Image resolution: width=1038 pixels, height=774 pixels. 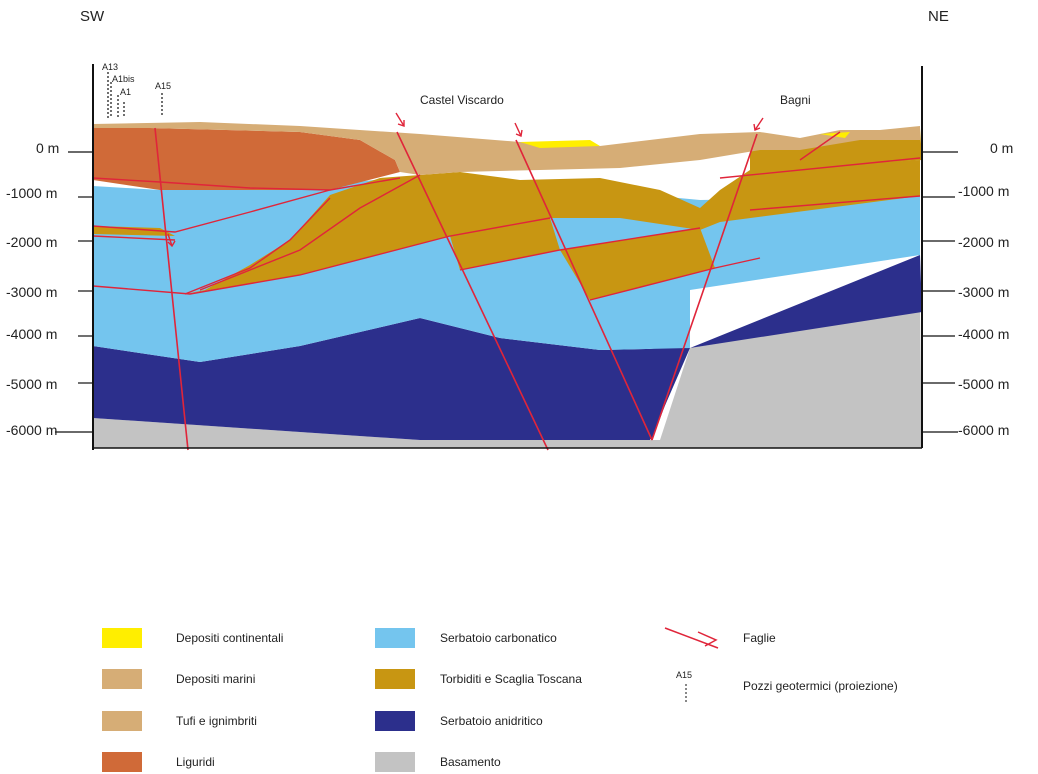 What do you see at coordinates (983, 242) in the screenshot?
I see `depth-label-right-2000: -2000 m` at bounding box center [983, 242].